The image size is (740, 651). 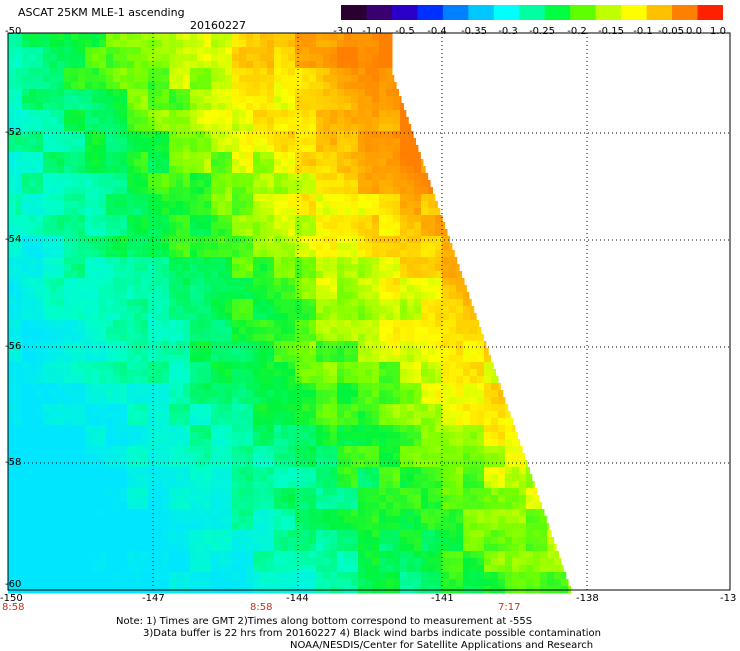 What do you see at coordinates (153, 598) in the screenshot?
I see `lon-label: -147` at bounding box center [153, 598].